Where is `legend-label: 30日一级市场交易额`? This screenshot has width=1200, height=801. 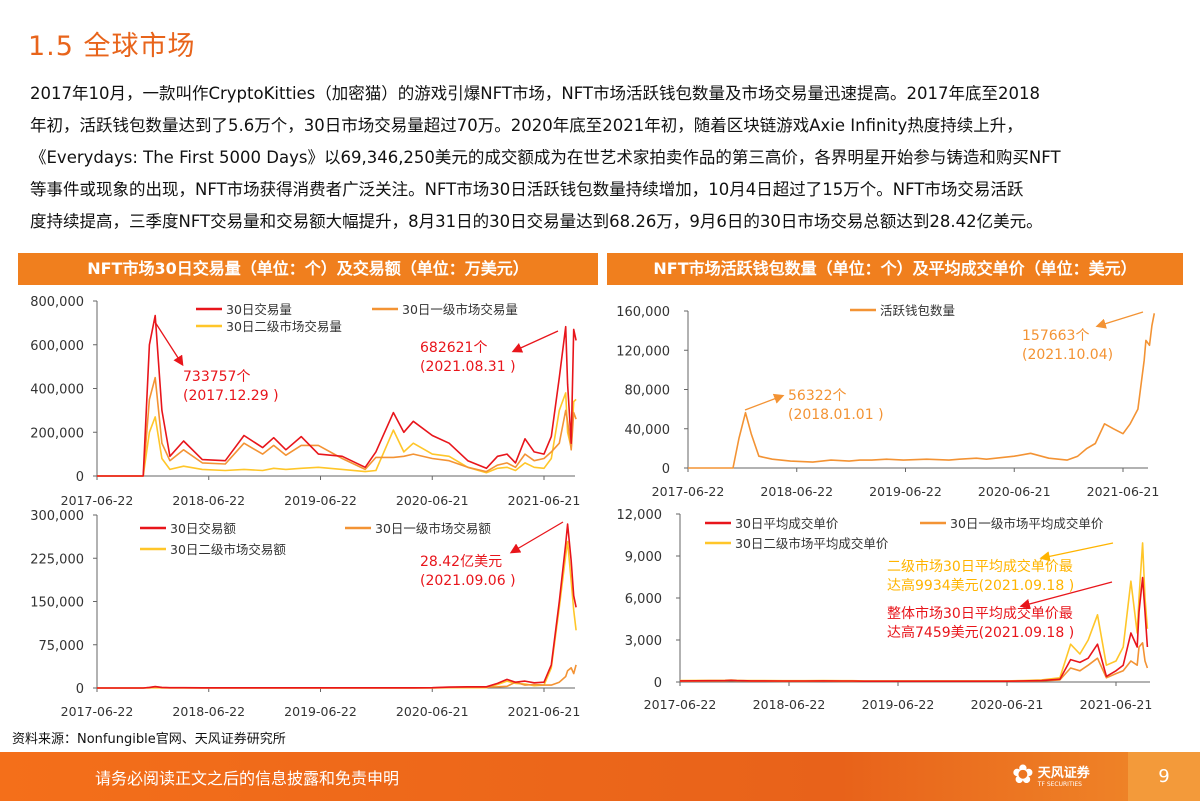
legend-label: 30日一级市场交易额 is located at coordinates (433, 528).